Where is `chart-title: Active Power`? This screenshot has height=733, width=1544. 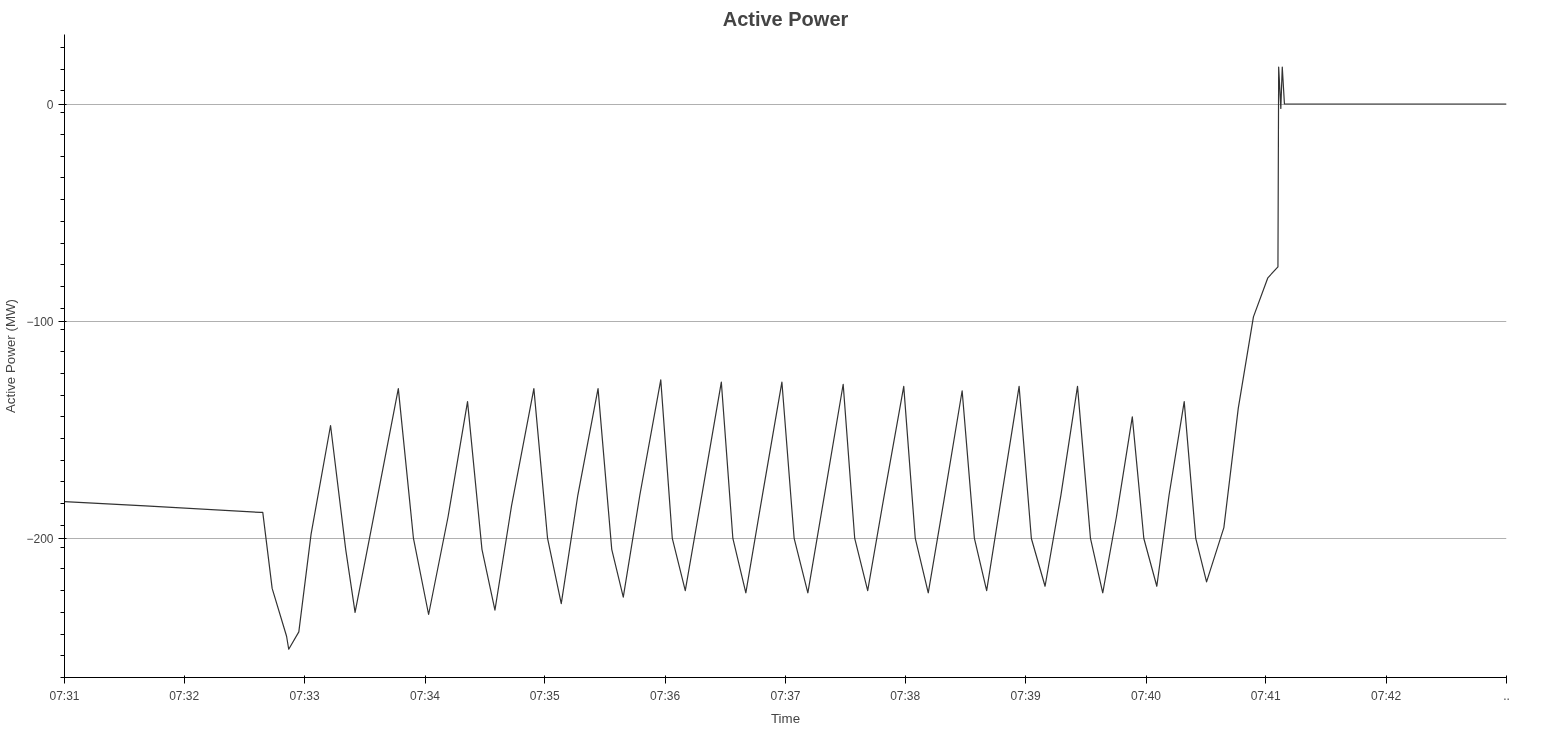 chart-title: Active Power is located at coordinates (785, 18).